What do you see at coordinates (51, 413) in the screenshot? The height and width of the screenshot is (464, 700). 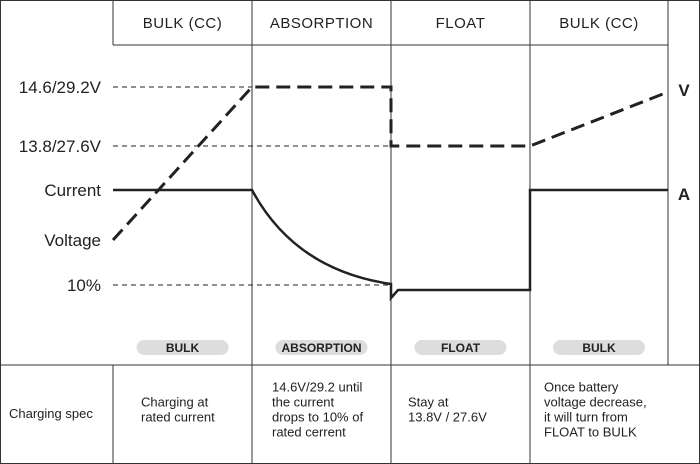 I see `spec-label: Charging spec` at bounding box center [51, 413].